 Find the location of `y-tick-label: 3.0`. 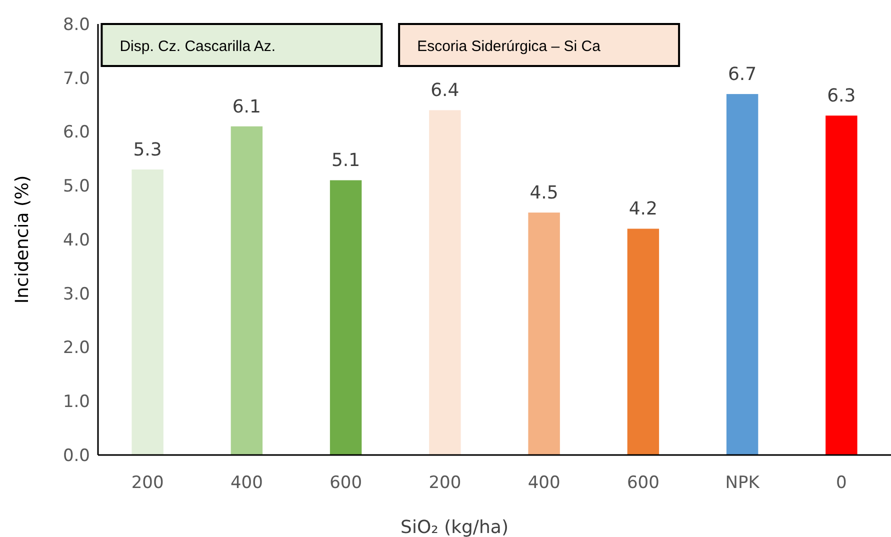

y-tick-label: 3.0 is located at coordinates (76, 294).